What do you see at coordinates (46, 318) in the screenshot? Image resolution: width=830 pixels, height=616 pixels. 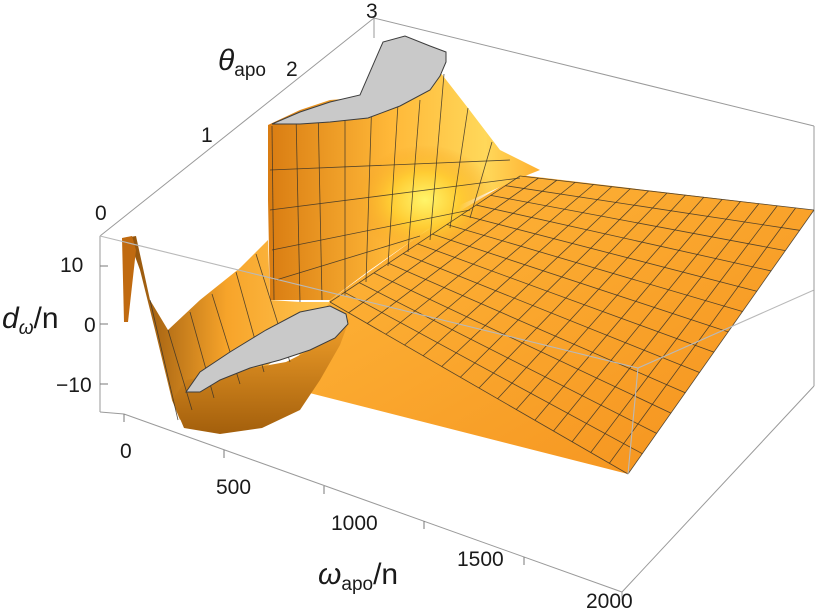 I see `z-axis-suffix: /n` at bounding box center [46, 318].